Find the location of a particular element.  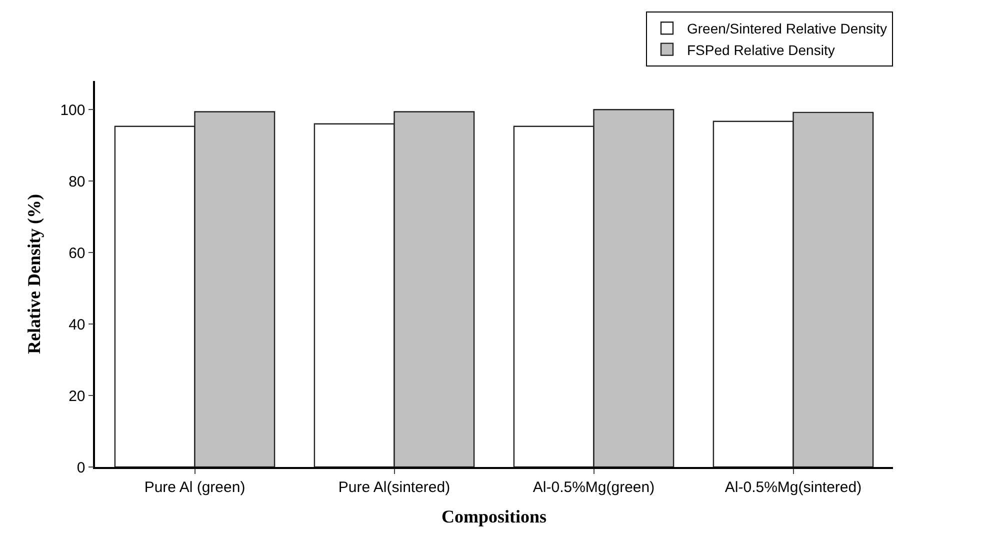

x-tick-label: Al-0.5%Mg(sintered) is located at coordinates (793, 487).